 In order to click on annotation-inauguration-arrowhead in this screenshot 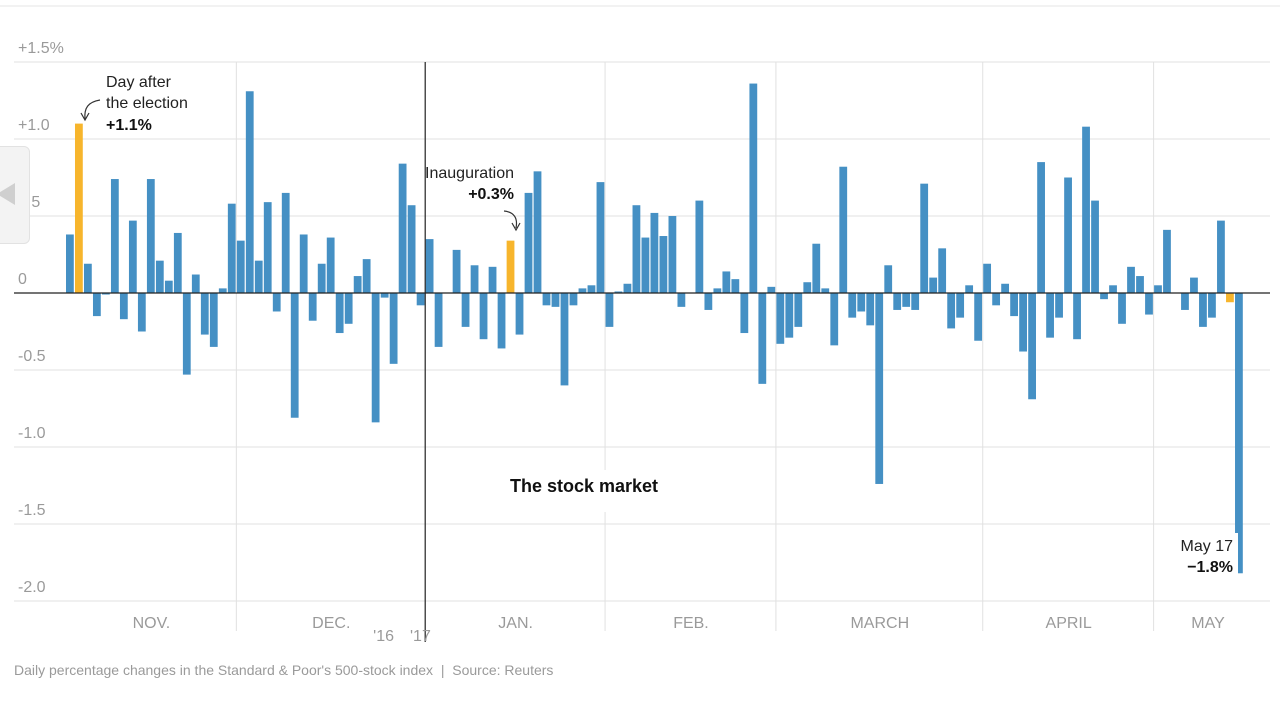, I will do `click(516, 227)`.